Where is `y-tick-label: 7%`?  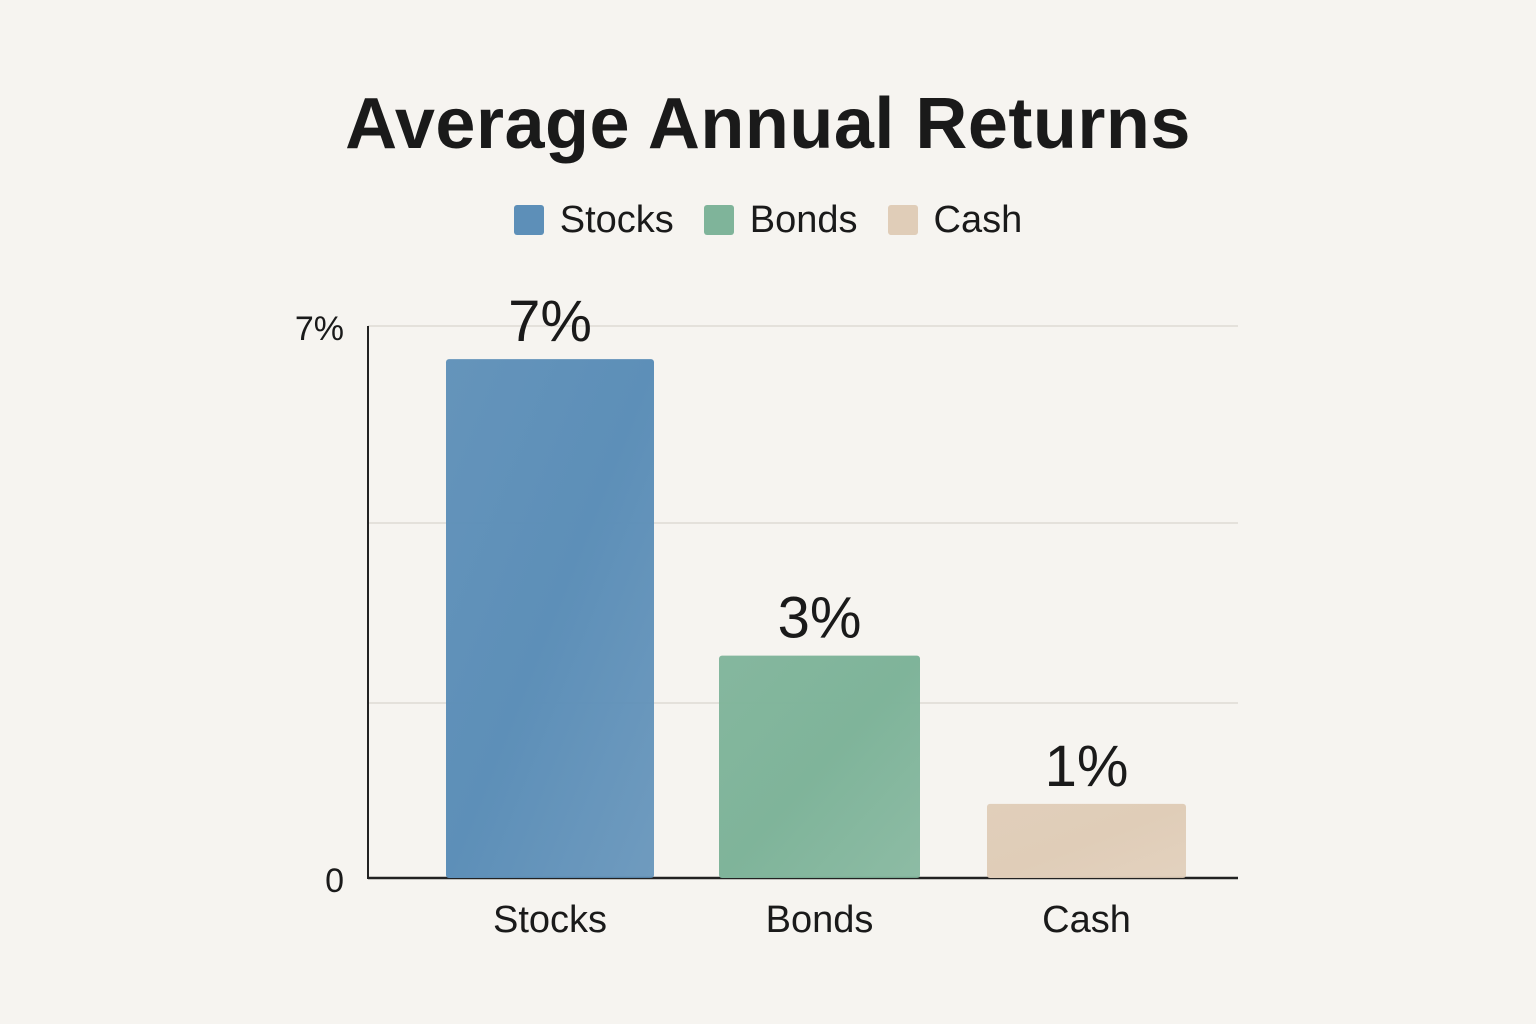 y-tick-label: 7% is located at coordinates (319, 329).